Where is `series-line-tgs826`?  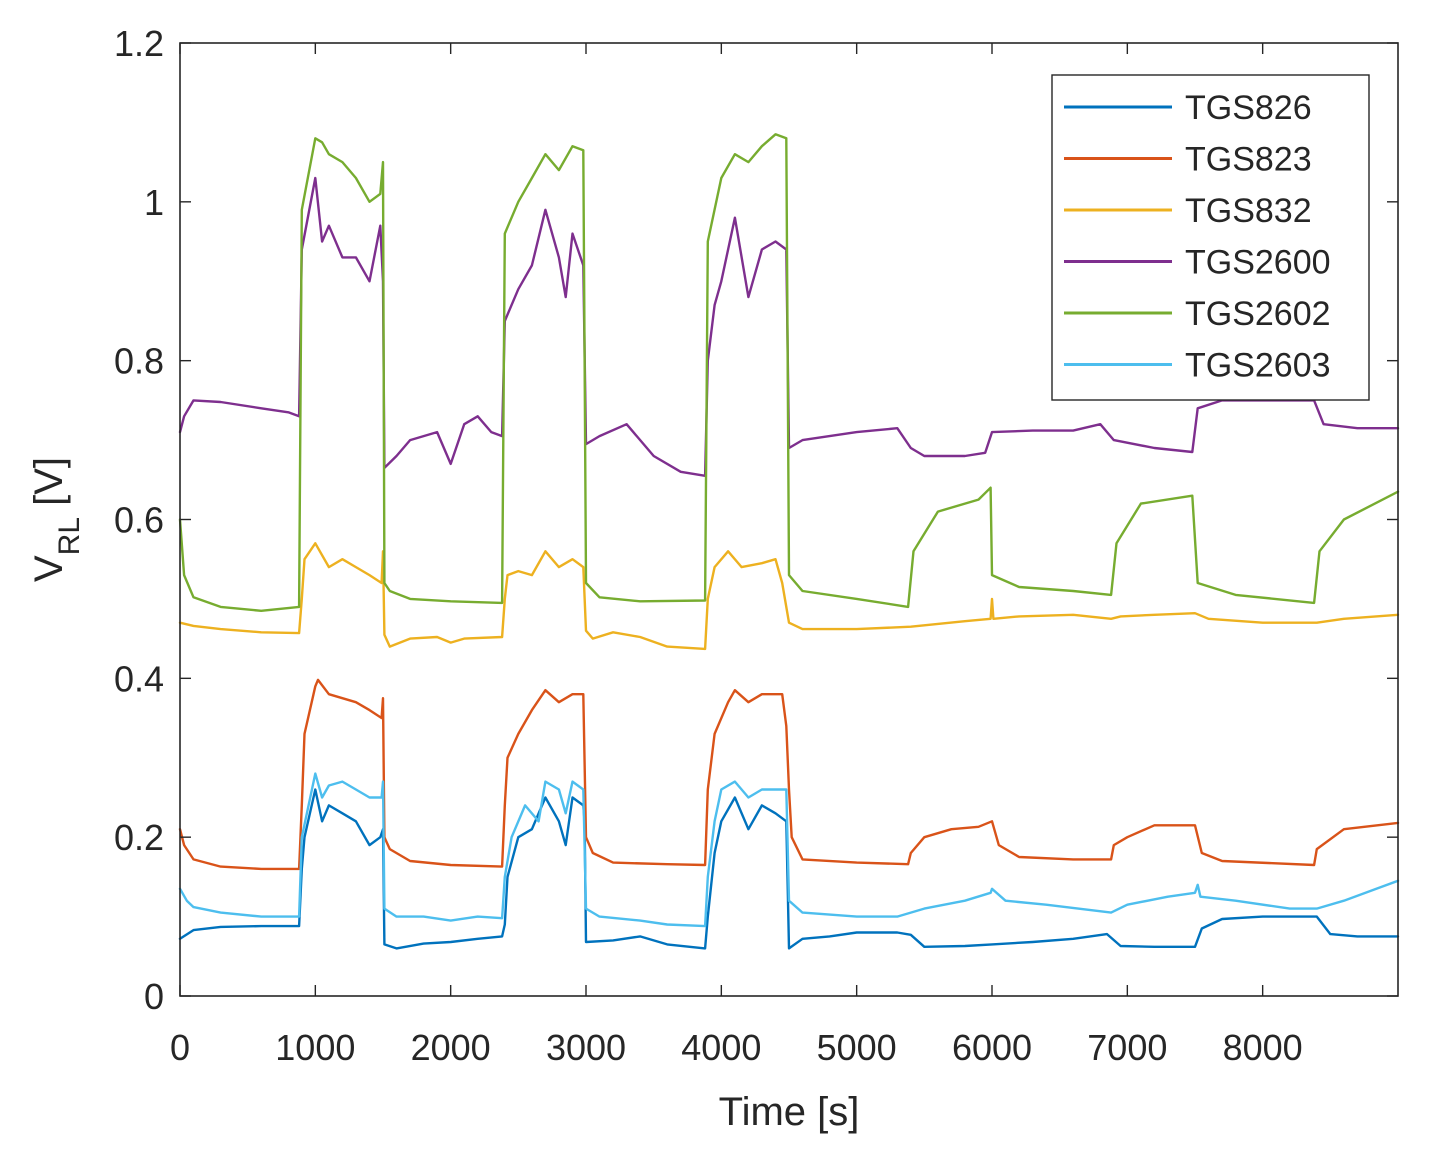 series-line-tgs826 is located at coordinates (789, 869).